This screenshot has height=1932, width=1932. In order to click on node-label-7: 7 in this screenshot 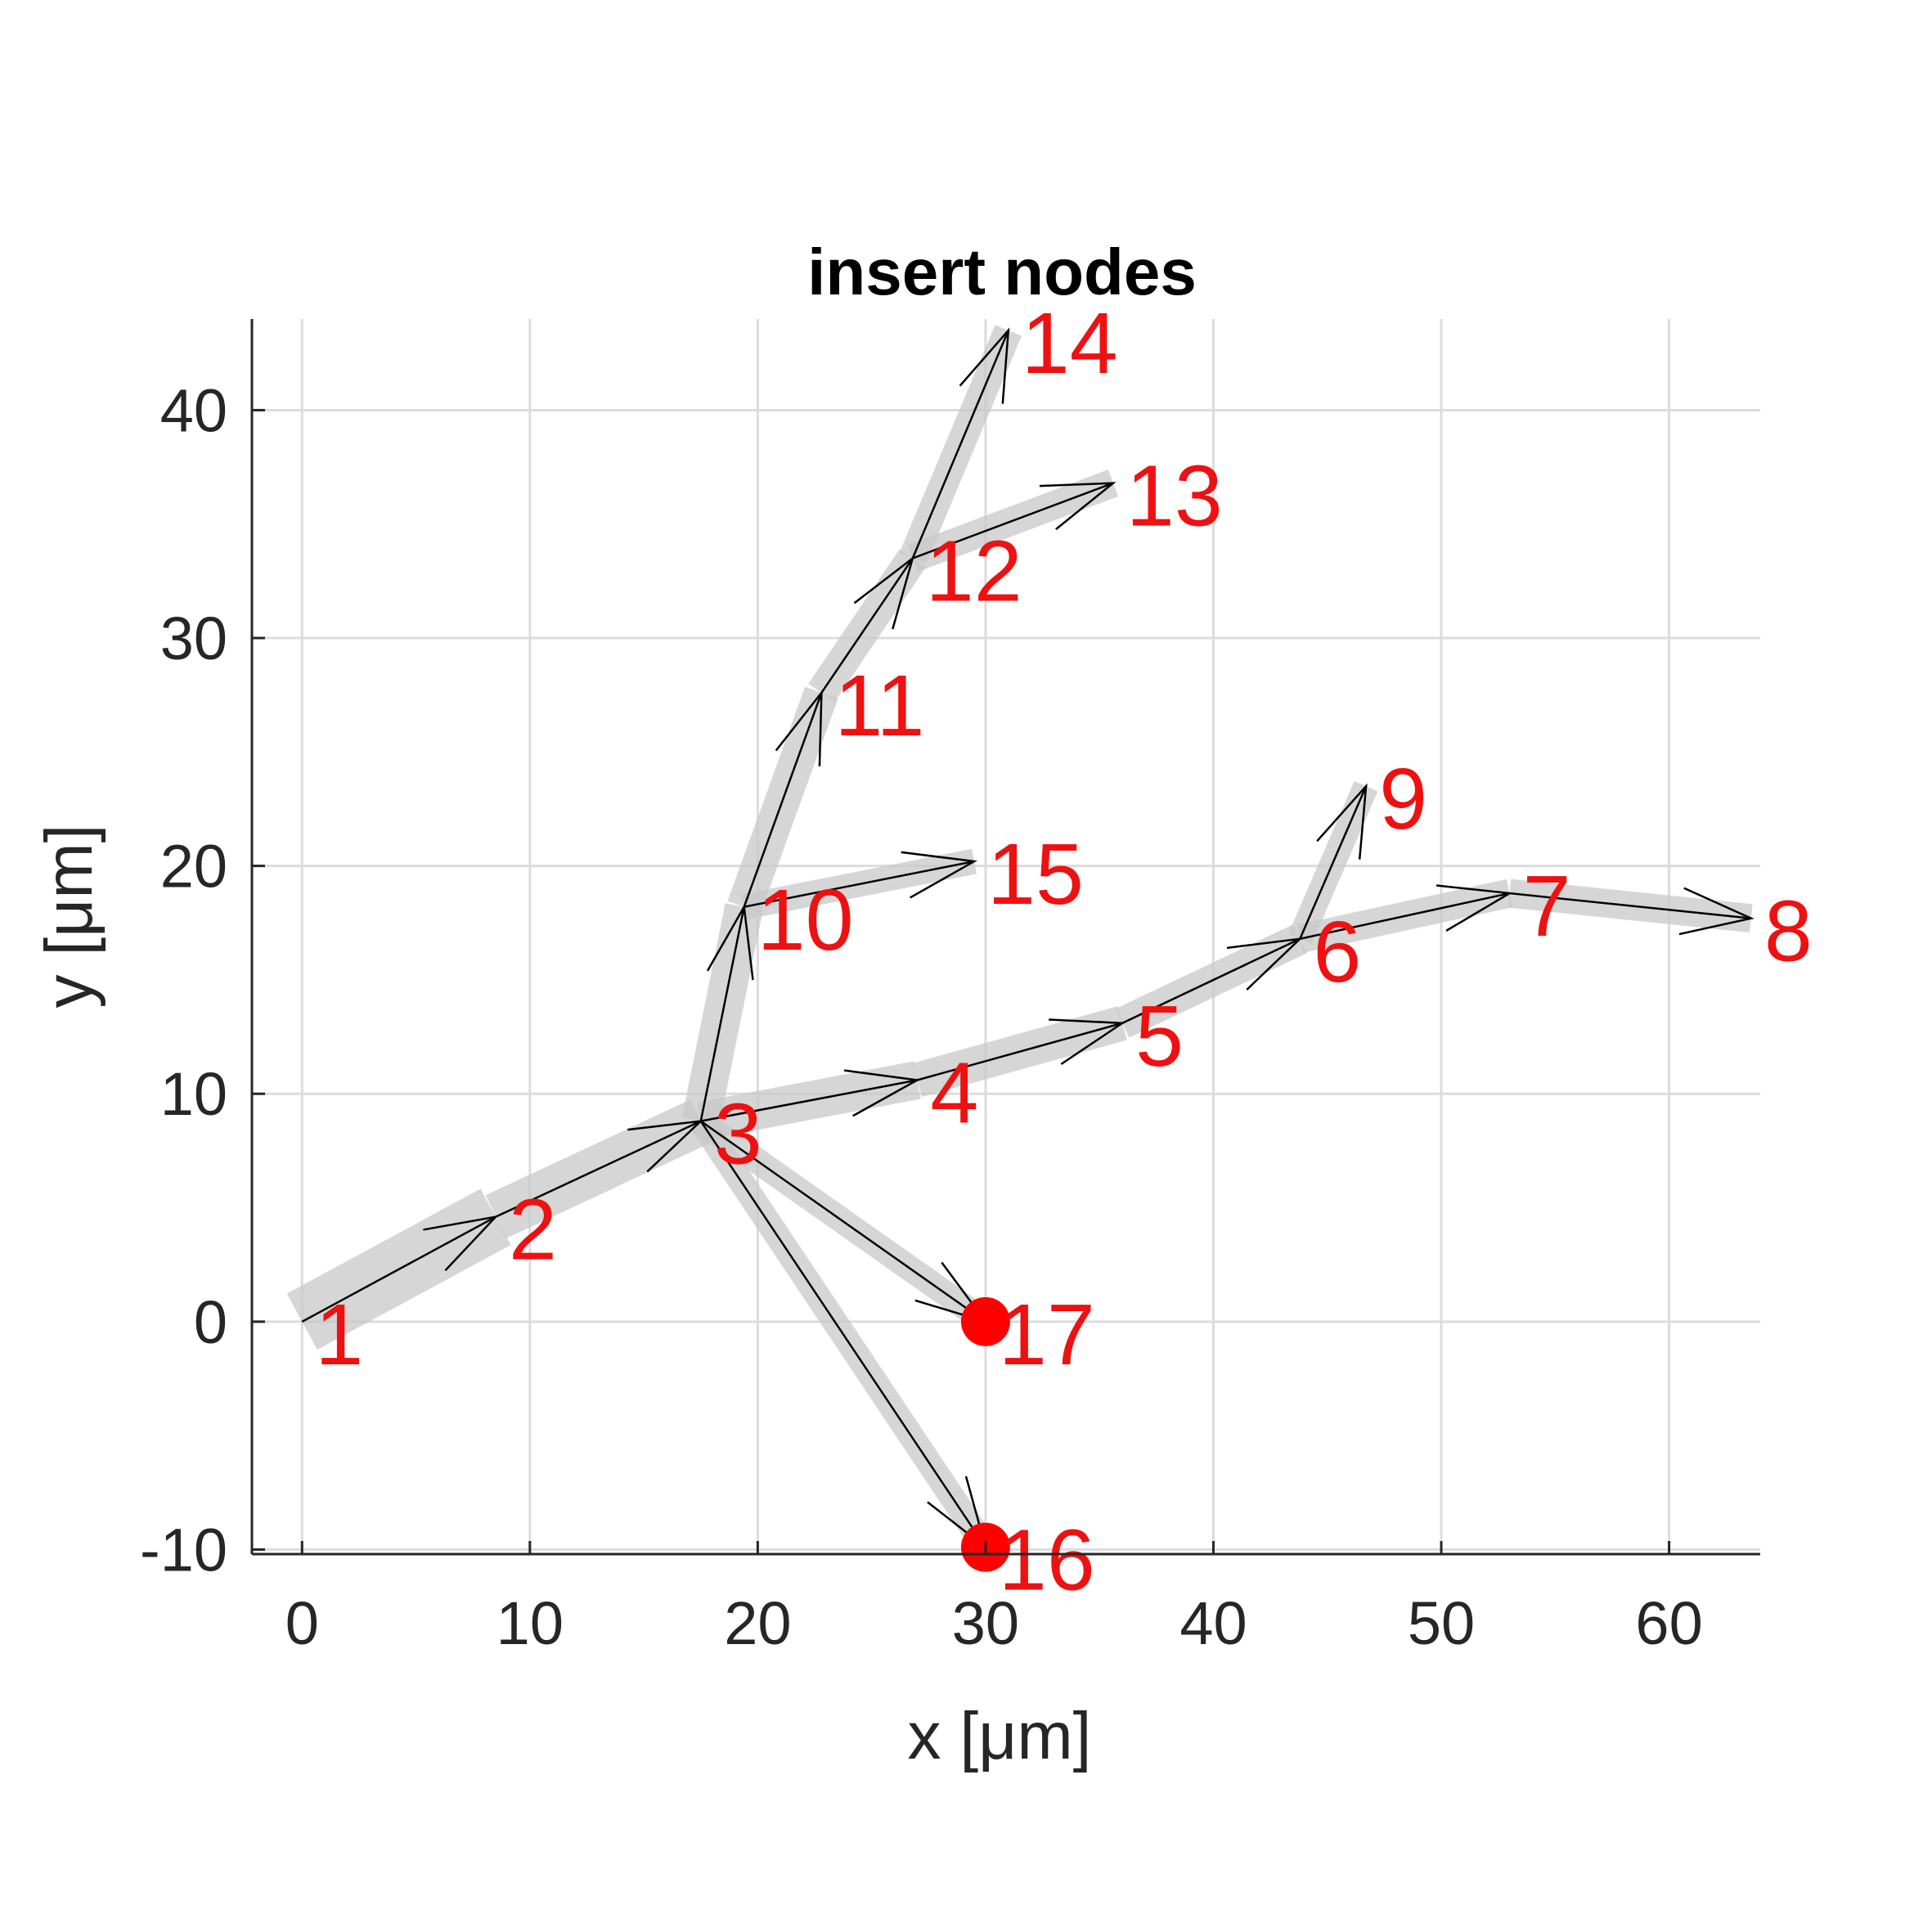, I will do `click(1547, 907)`.